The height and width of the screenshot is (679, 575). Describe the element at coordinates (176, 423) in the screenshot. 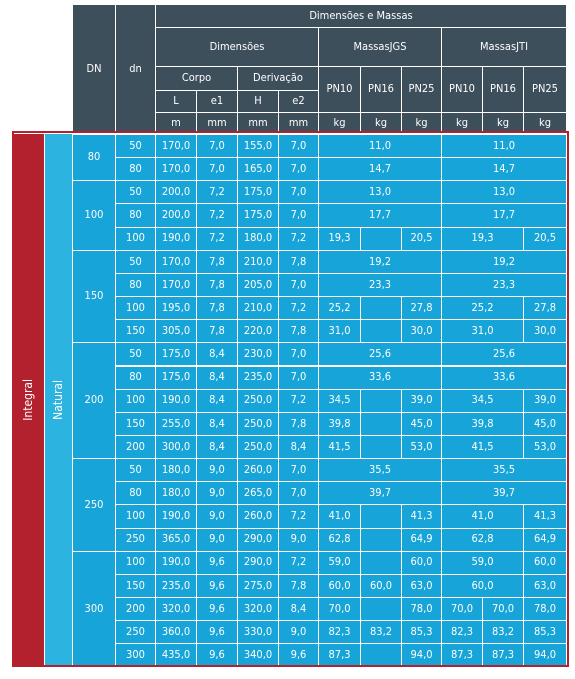

I see `cell-text: 255,0` at that location.